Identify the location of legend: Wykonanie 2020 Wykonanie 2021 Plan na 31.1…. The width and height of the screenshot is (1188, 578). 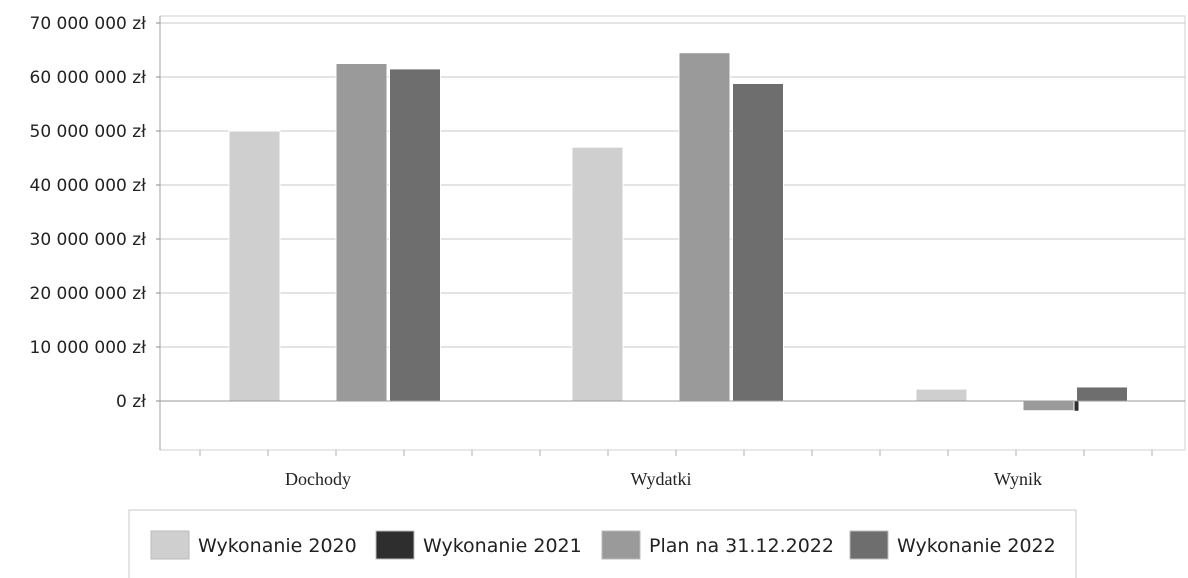
(602, 543).